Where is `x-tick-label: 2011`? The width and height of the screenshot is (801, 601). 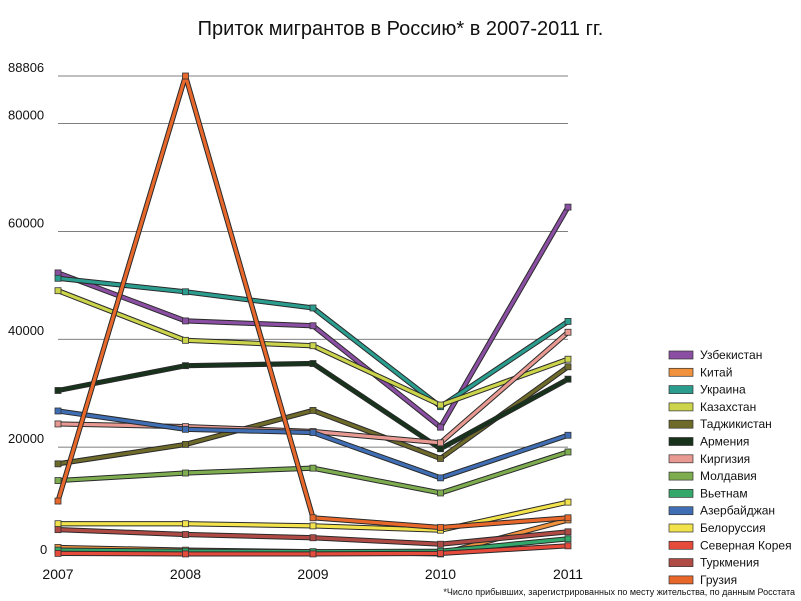 x-tick-label: 2011 is located at coordinates (568, 574).